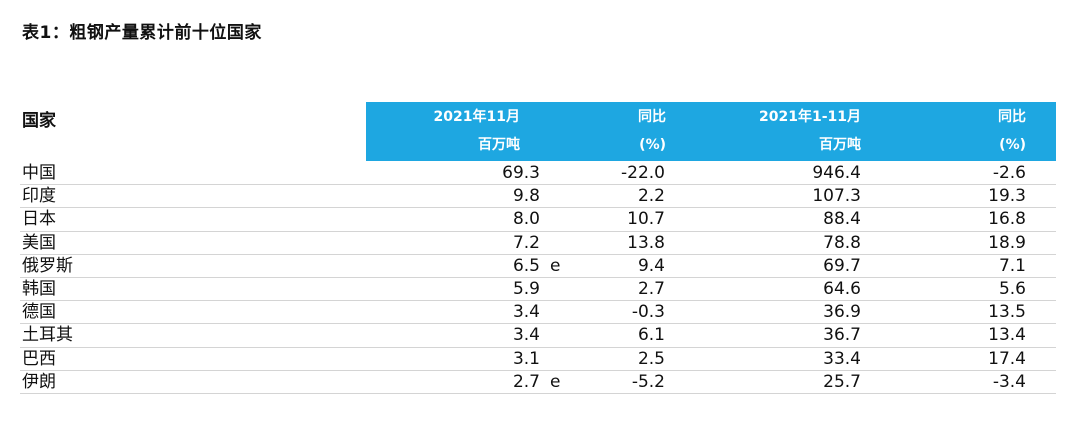  I want to click on ytd-yoy: 13.5, so click(1007, 312).